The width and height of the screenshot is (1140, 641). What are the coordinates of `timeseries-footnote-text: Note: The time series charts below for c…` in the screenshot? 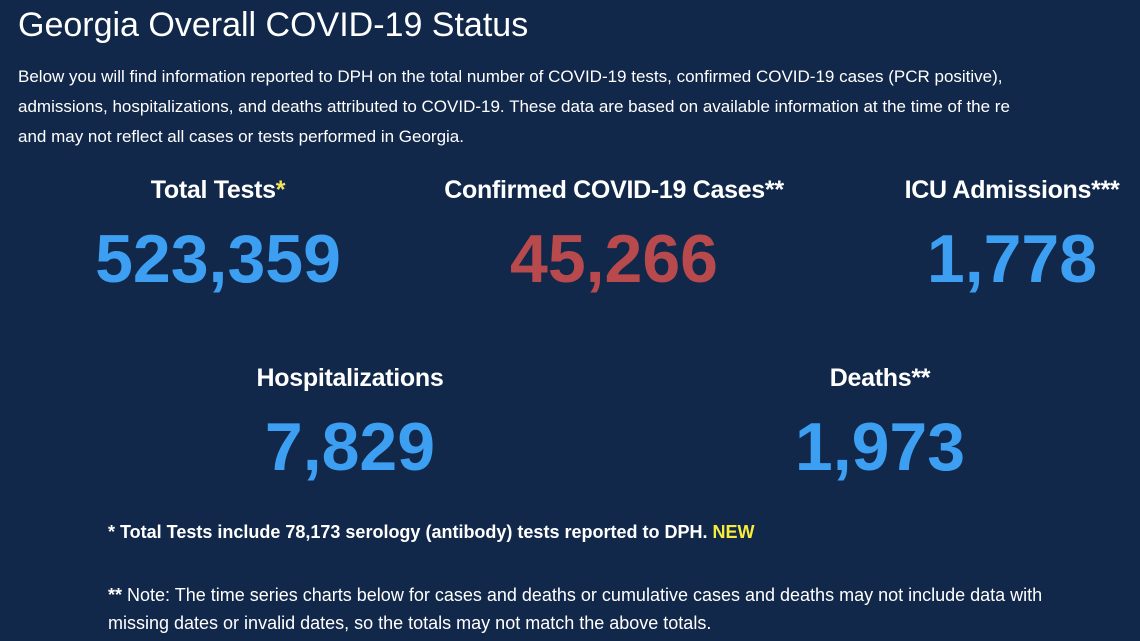 It's located at (575, 609).